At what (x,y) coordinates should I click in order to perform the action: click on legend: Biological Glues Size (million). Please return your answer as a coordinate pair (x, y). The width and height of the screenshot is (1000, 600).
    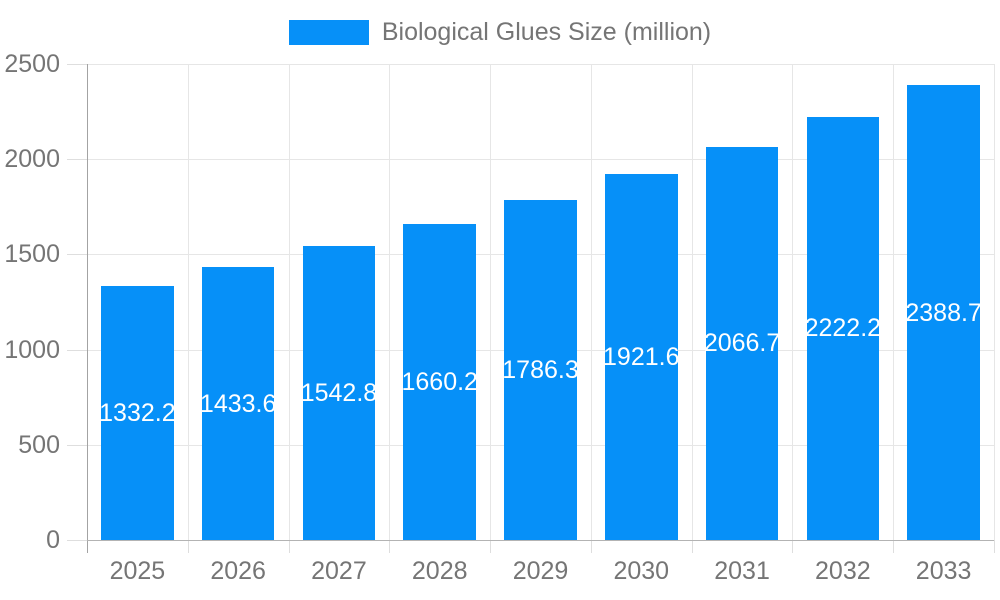
    Looking at the image, I should click on (500, 32).